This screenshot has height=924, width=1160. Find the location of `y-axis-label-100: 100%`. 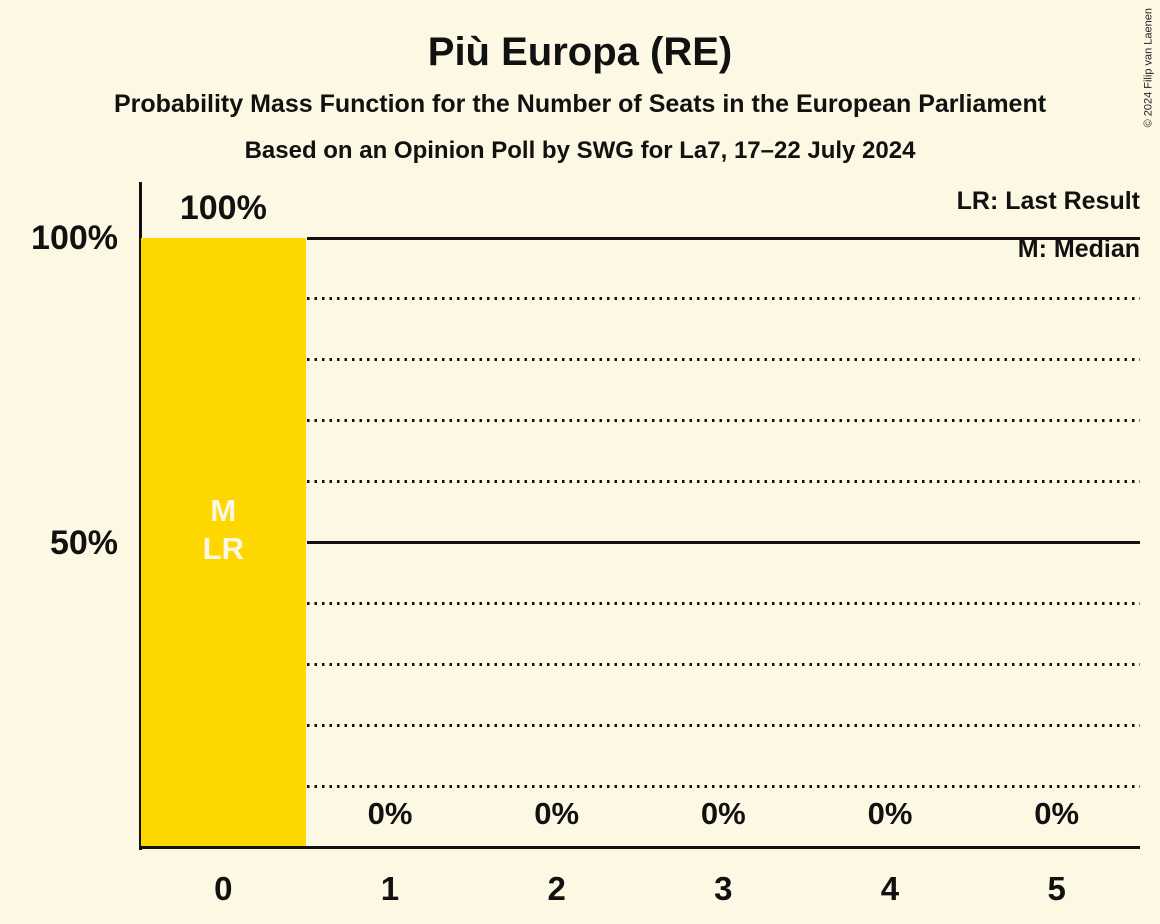

y-axis-label-100: 100% is located at coordinates (74, 238).